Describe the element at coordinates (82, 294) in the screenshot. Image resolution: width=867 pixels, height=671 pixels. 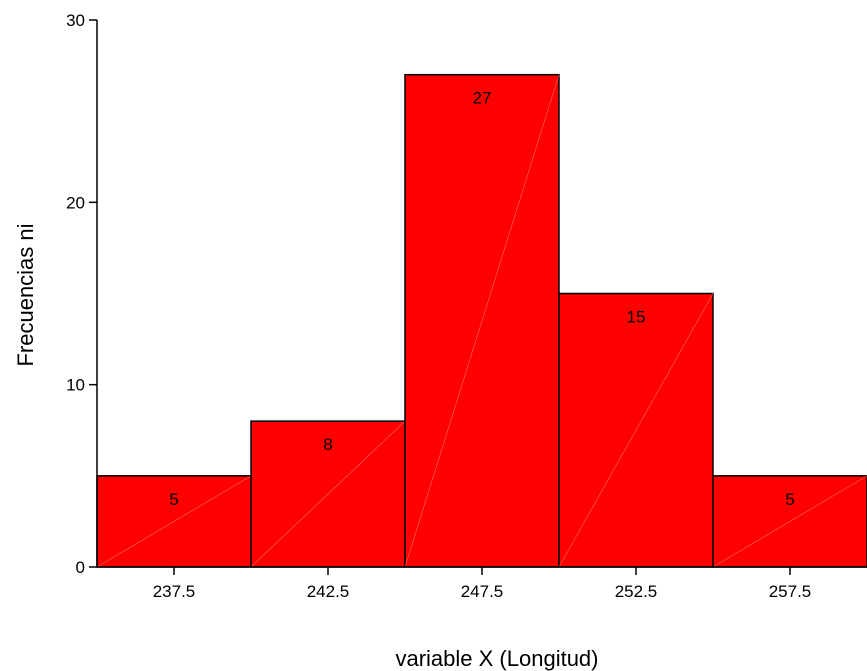
I see `y-axis: 0 10 20 30` at that location.